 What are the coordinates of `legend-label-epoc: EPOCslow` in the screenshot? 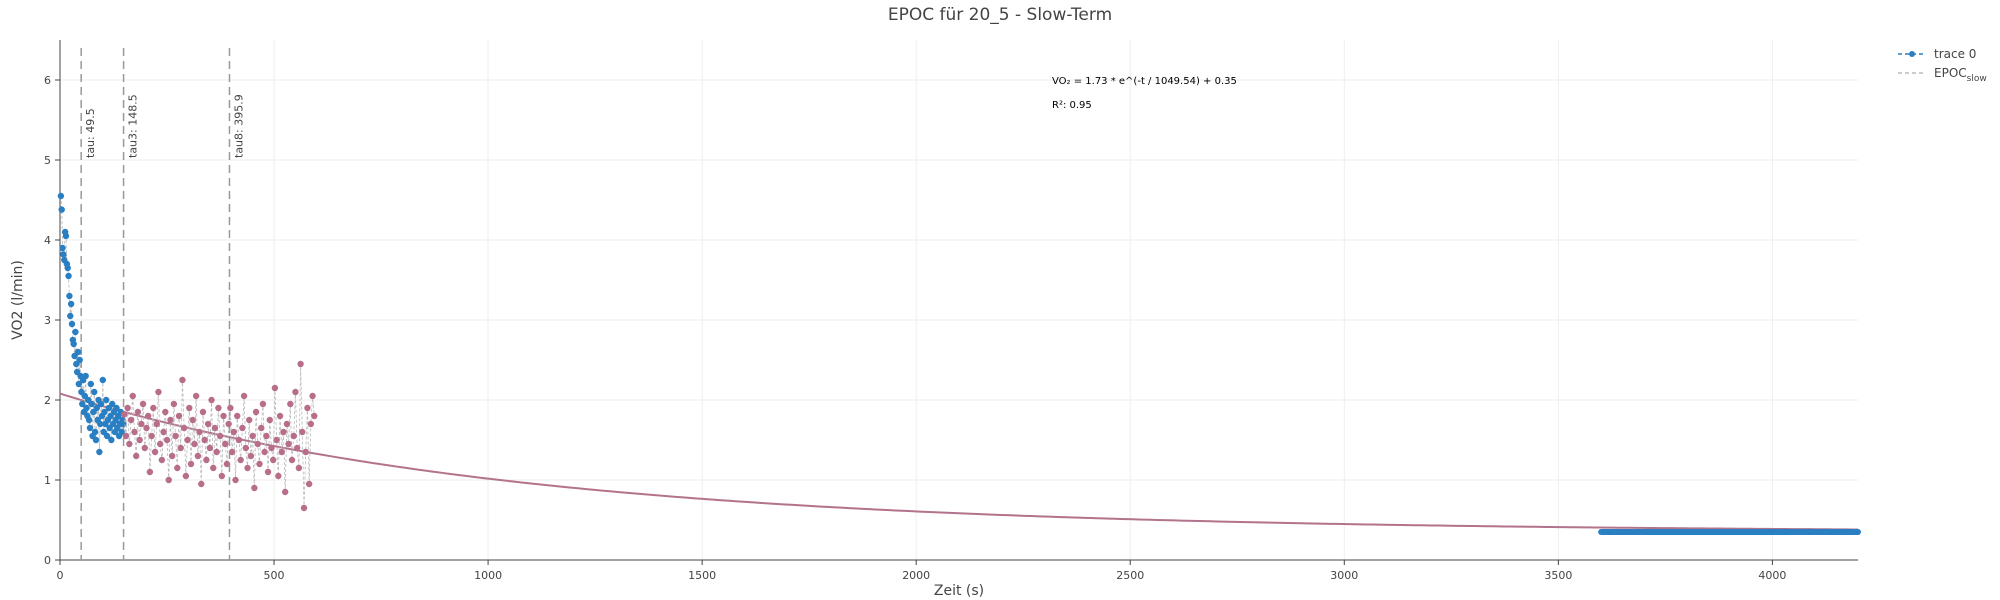 It's located at (1960, 75).